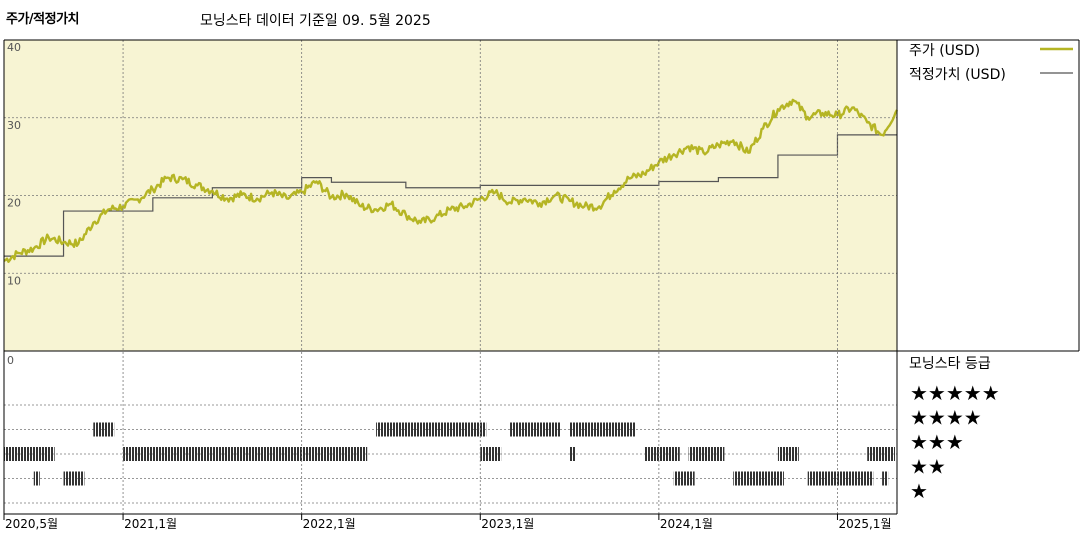 The width and height of the screenshot is (1080, 540). What do you see at coordinates (507, 524) in the screenshot?
I see `x-tick-label-3: 2023,1월` at bounding box center [507, 524].